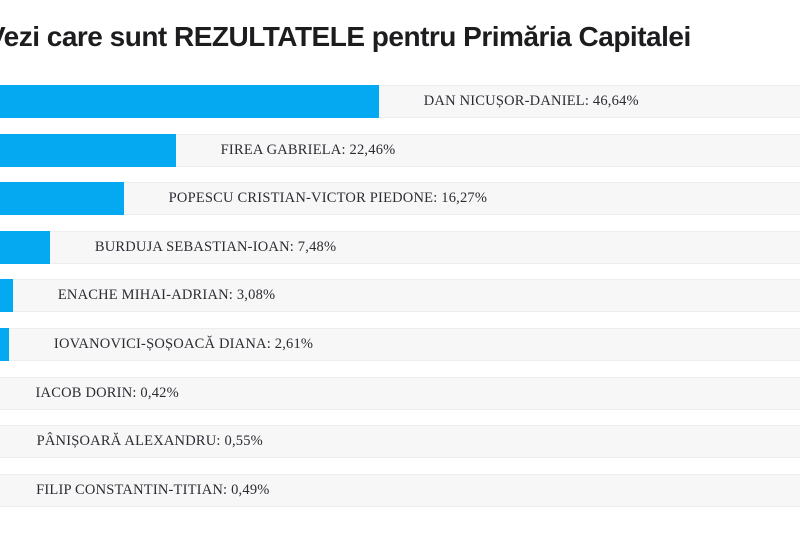 This screenshot has height=534, width=800. What do you see at coordinates (400, 344) in the screenshot?
I see `result-row: IOVANOVICI-ȘOȘOACĂ DIANA: 2,61%` at bounding box center [400, 344].